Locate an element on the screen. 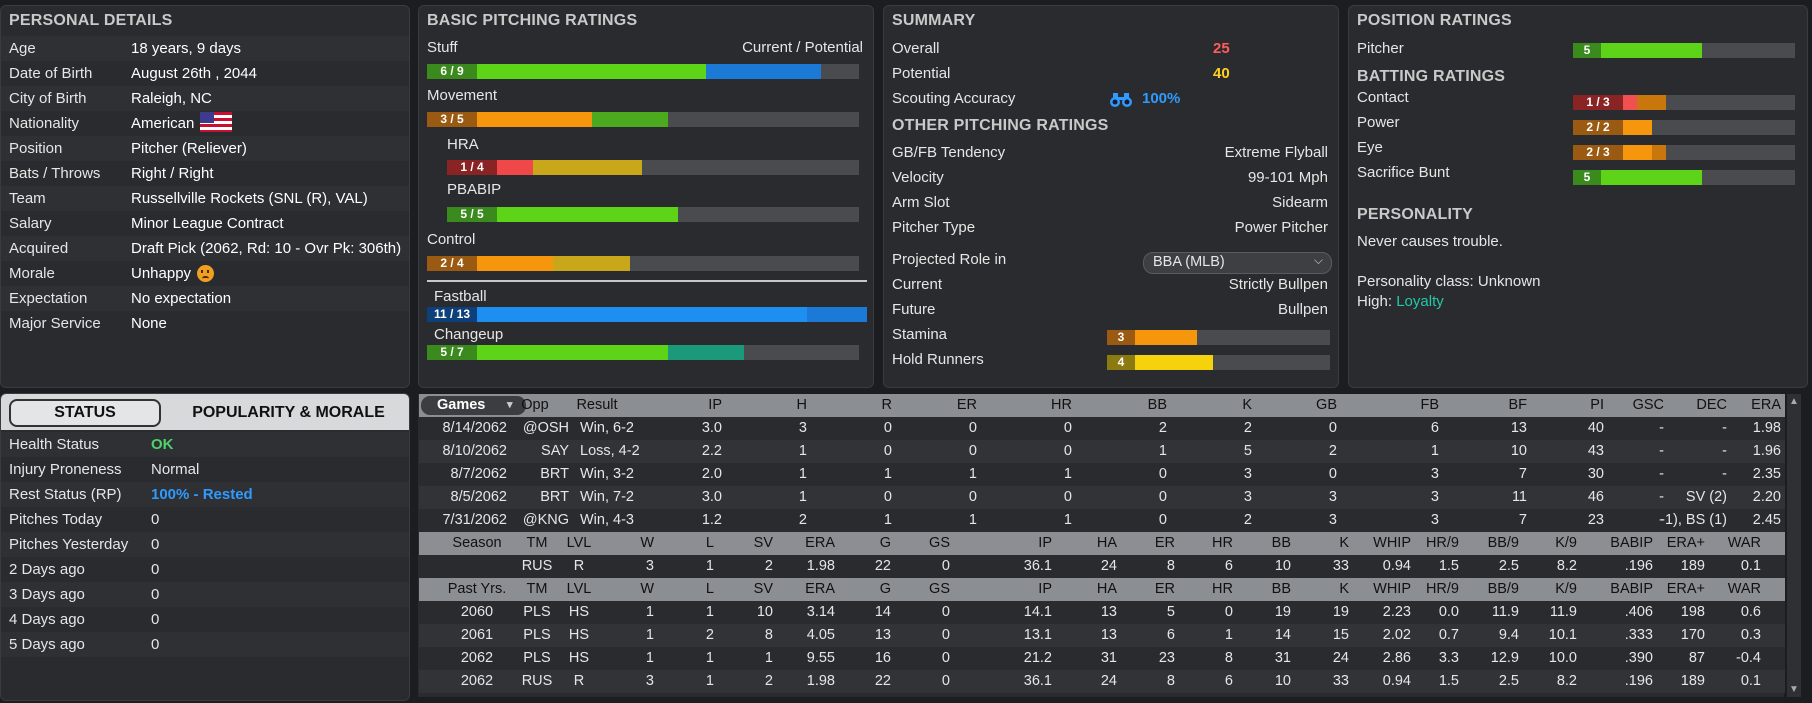 Image resolution: width=1812 pixels, height=703 pixels. game-cell: 2 is located at coordinates (1332, 451).